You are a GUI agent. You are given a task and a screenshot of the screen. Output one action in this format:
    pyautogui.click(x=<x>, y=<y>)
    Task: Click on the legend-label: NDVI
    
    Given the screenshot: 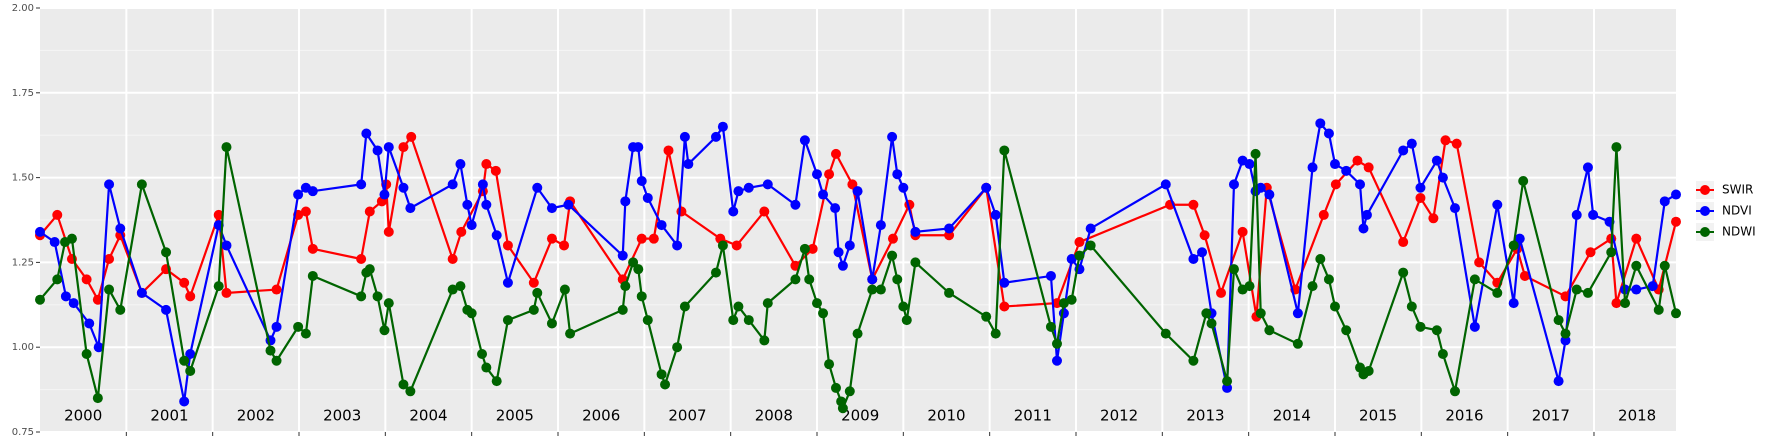 What is the action you would take?
    pyautogui.click(x=1737, y=211)
    